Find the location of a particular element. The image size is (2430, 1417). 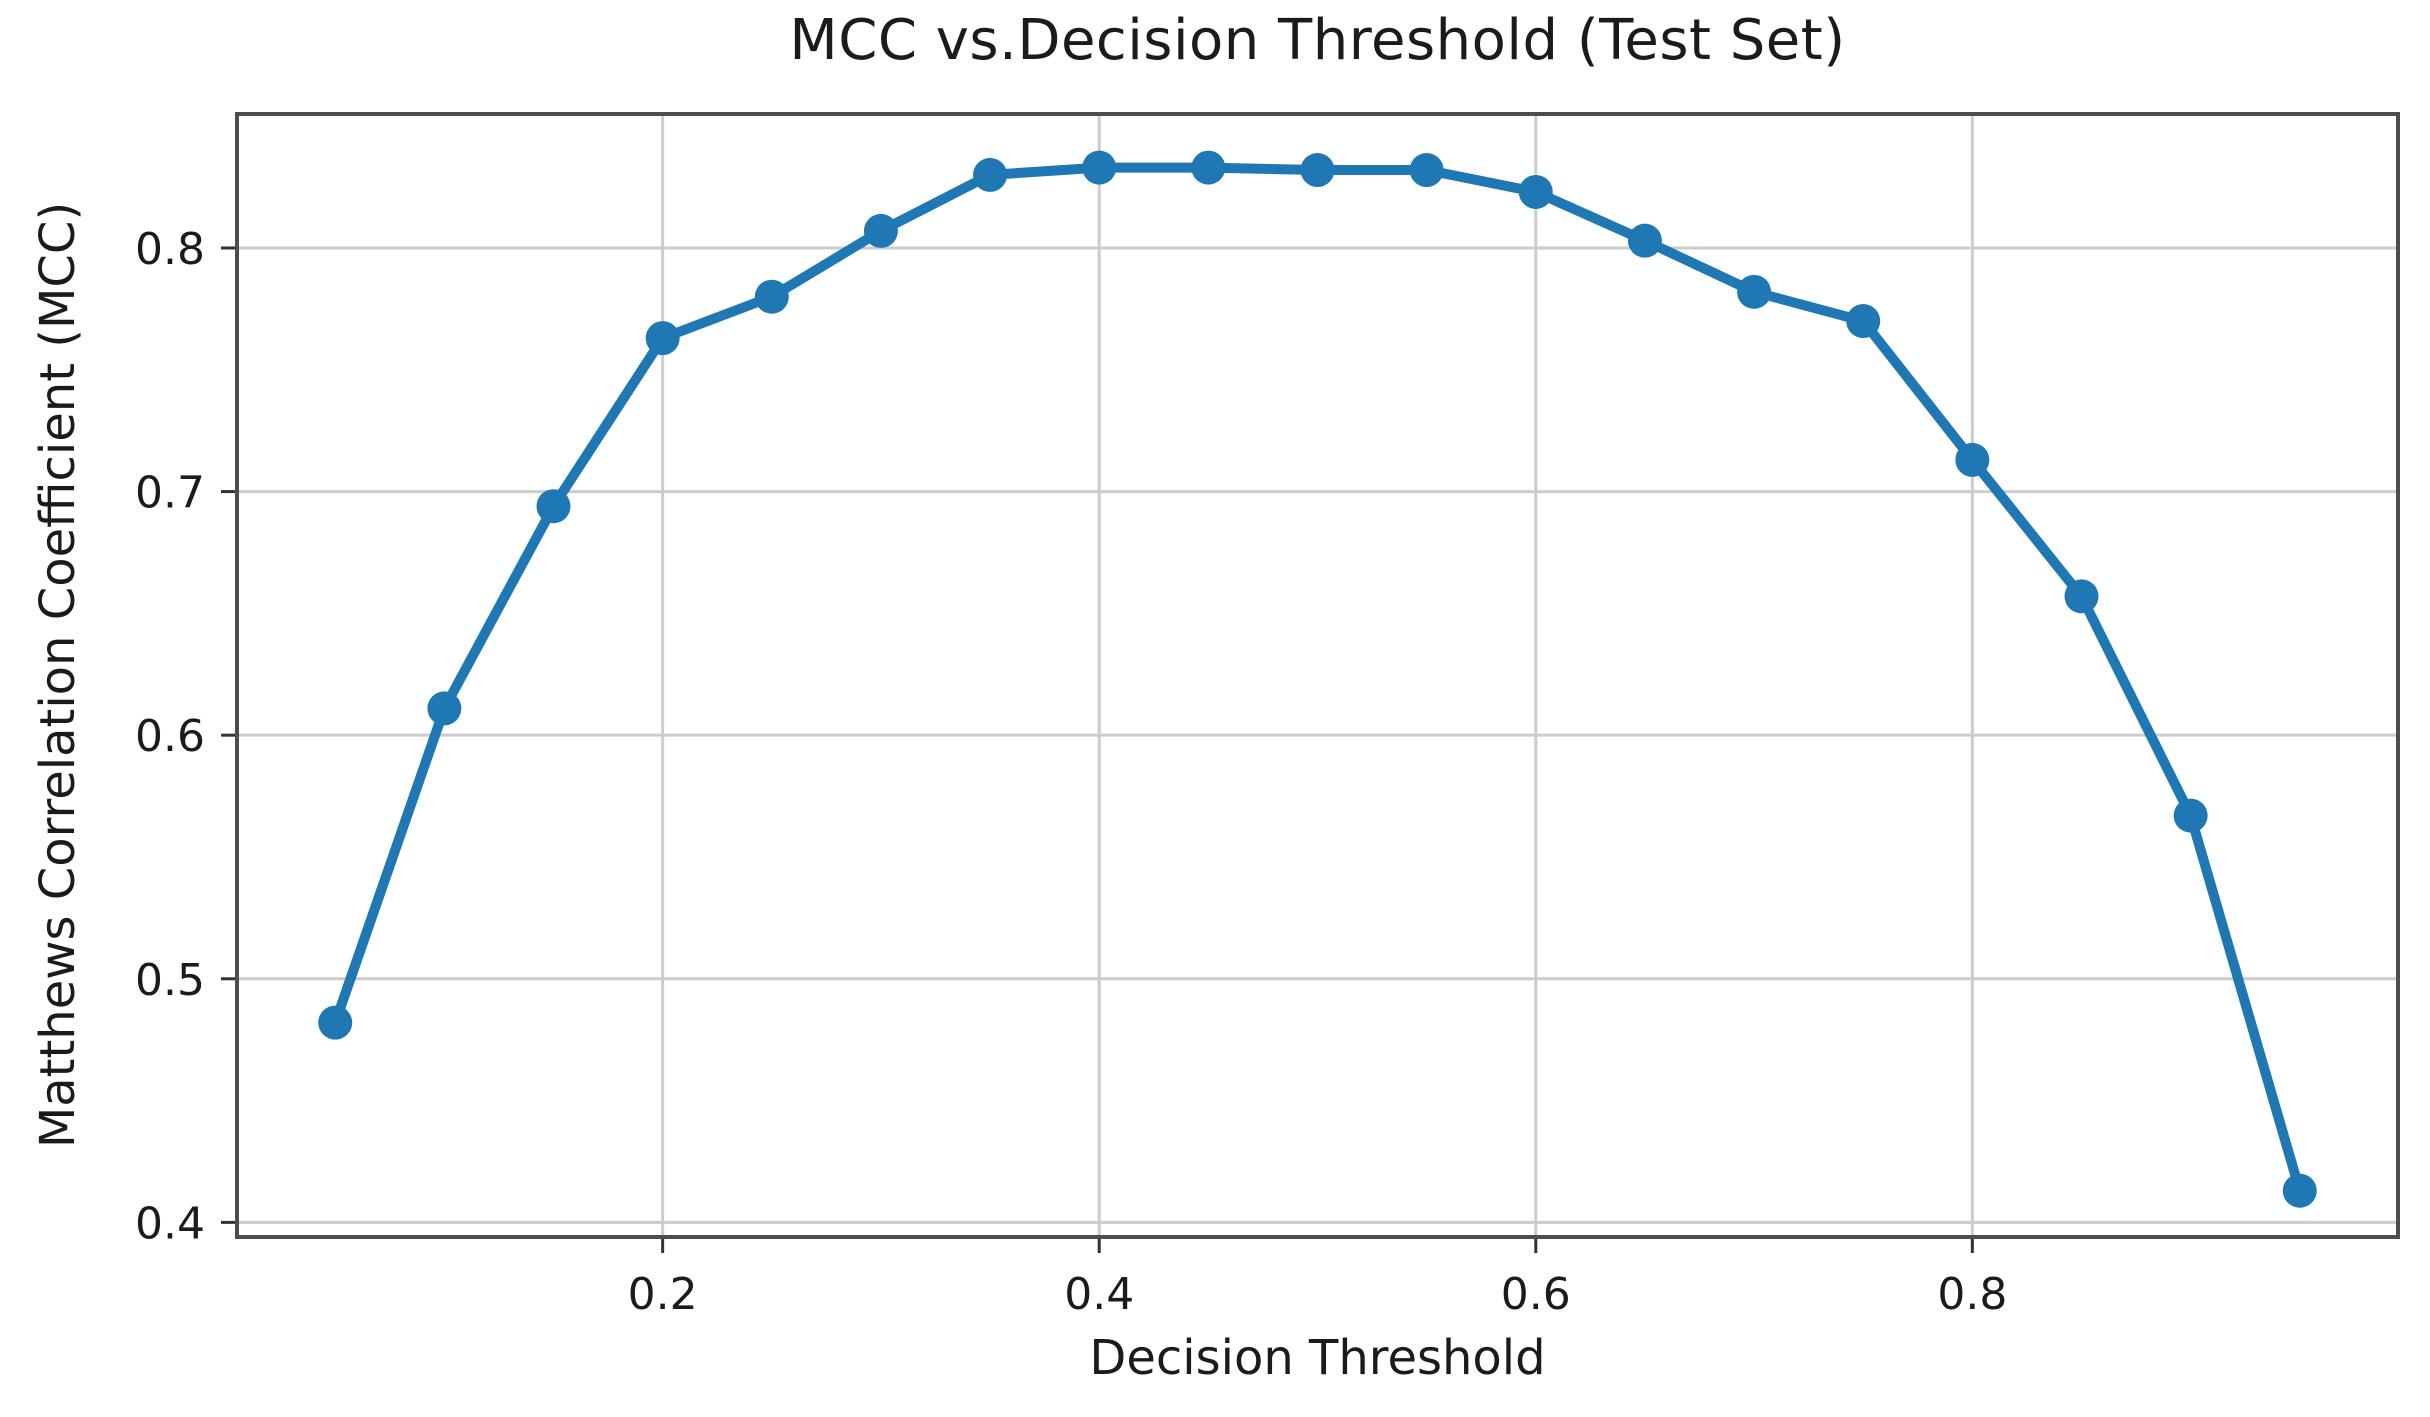

y-tick-label: 0.6 is located at coordinates (170, 736).